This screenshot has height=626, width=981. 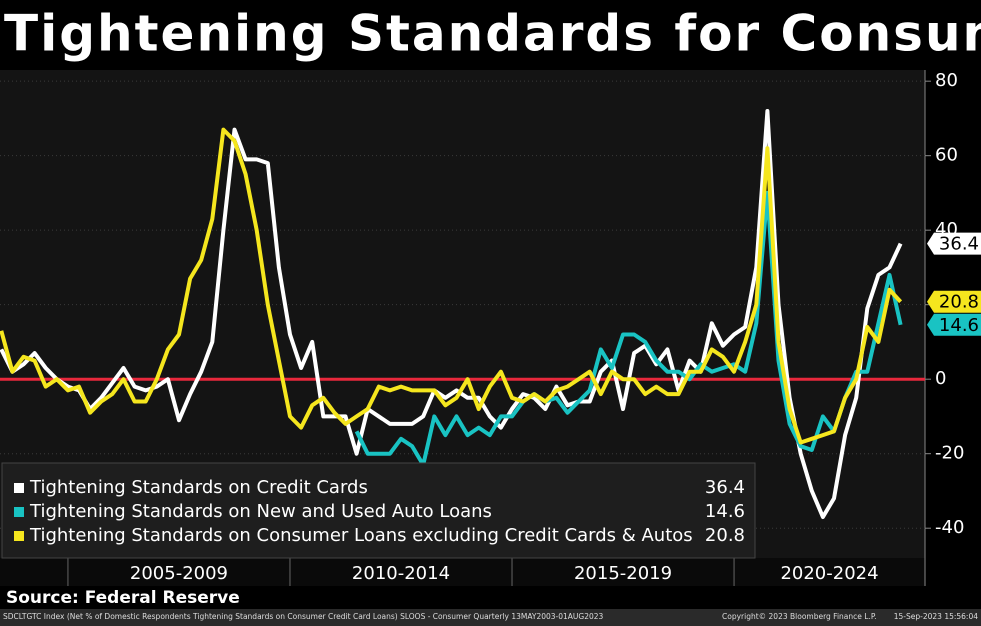 What do you see at coordinates (959, 244) in the screenshot?
I see `end-tag-label: 36.4` at bounding box center [959, 244].